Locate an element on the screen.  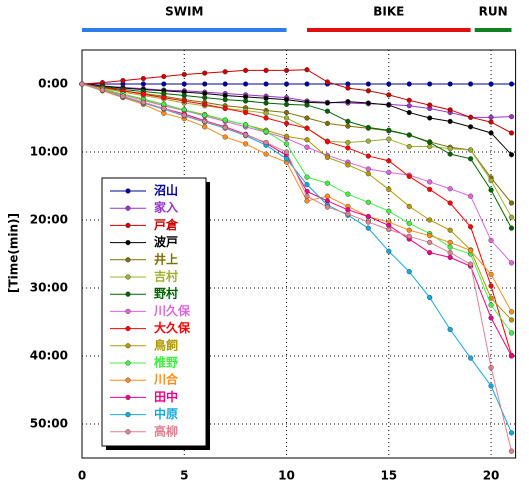
y-tick-label: 30:00 is located at coordinates (49, 288).